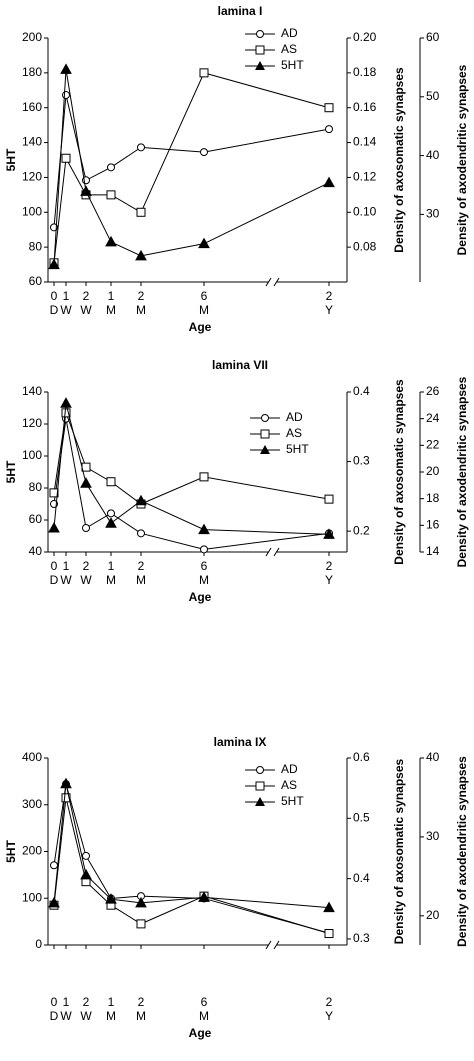 Image resolution: width=474 pixels, height=1061 pixels. What do you see at coordinates (361, 530) in the screenshot?
I see `y2-tick-label: 0.2` at bounding box center [361, 530].